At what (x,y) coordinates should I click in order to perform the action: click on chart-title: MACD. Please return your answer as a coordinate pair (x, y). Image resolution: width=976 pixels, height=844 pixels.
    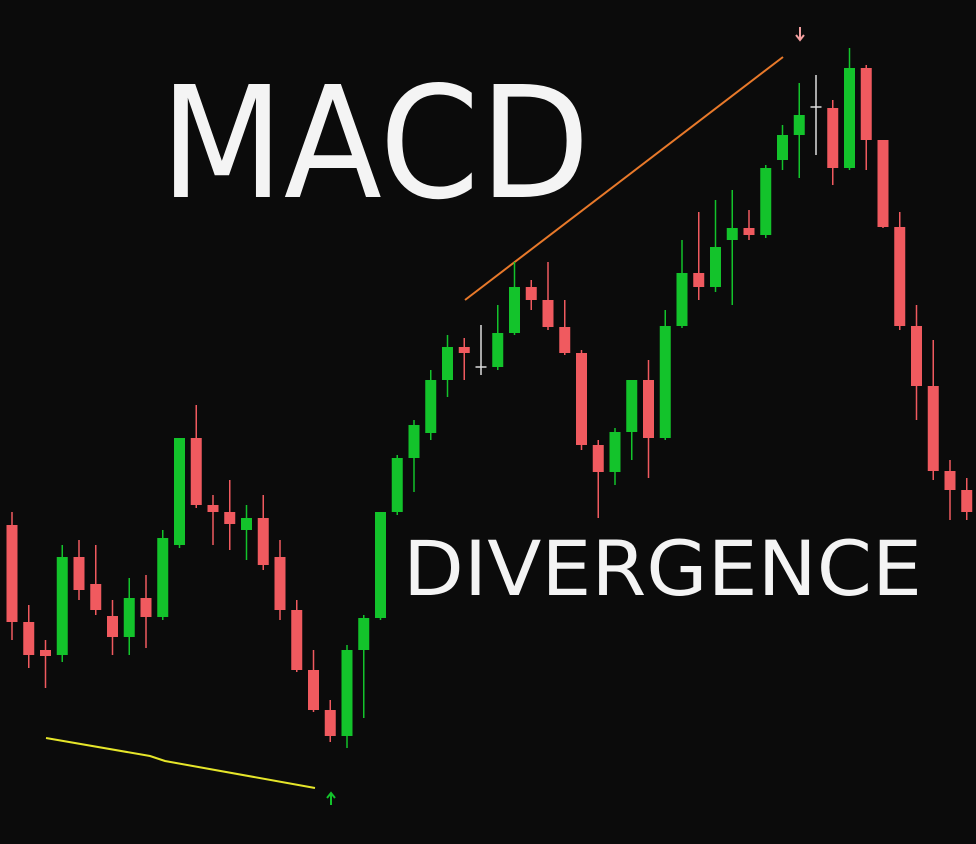
    Looking at the image, I should click on (375, 143).